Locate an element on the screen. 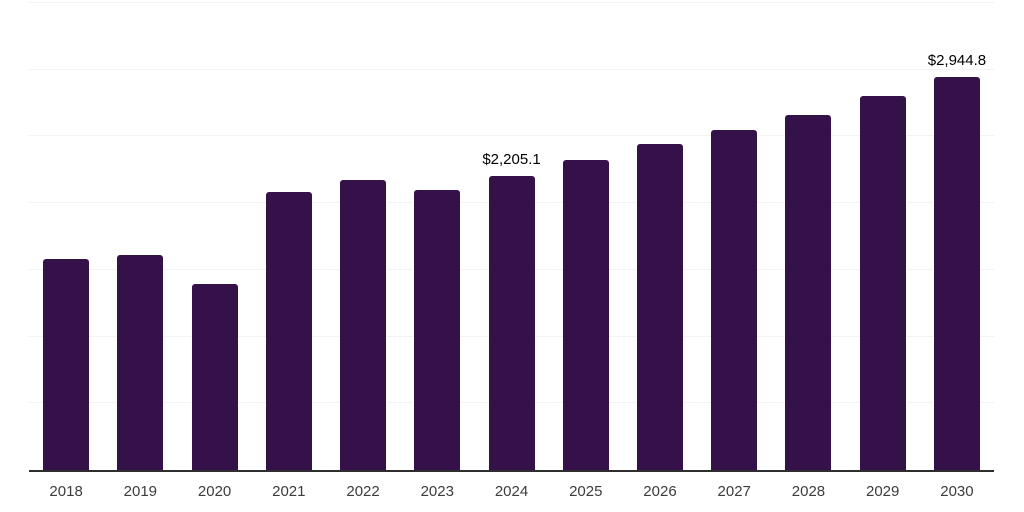 The height and width of the screenshot is (512, 1024). bar-2026 is located at coordinates (659, 306).